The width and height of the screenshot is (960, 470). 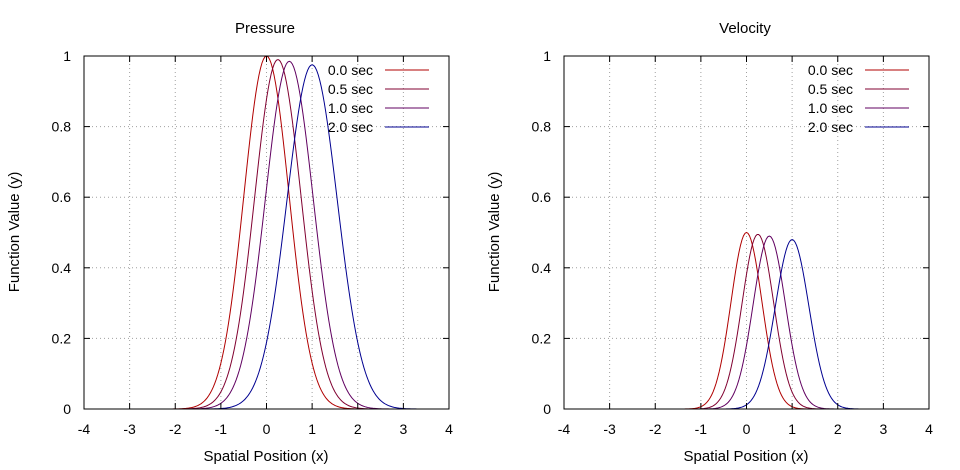 What do you see at coordinates (542, 268) in the screenshot?
I see `velocity-y-tick-label: 0.4` at bounding box center [542, 268].